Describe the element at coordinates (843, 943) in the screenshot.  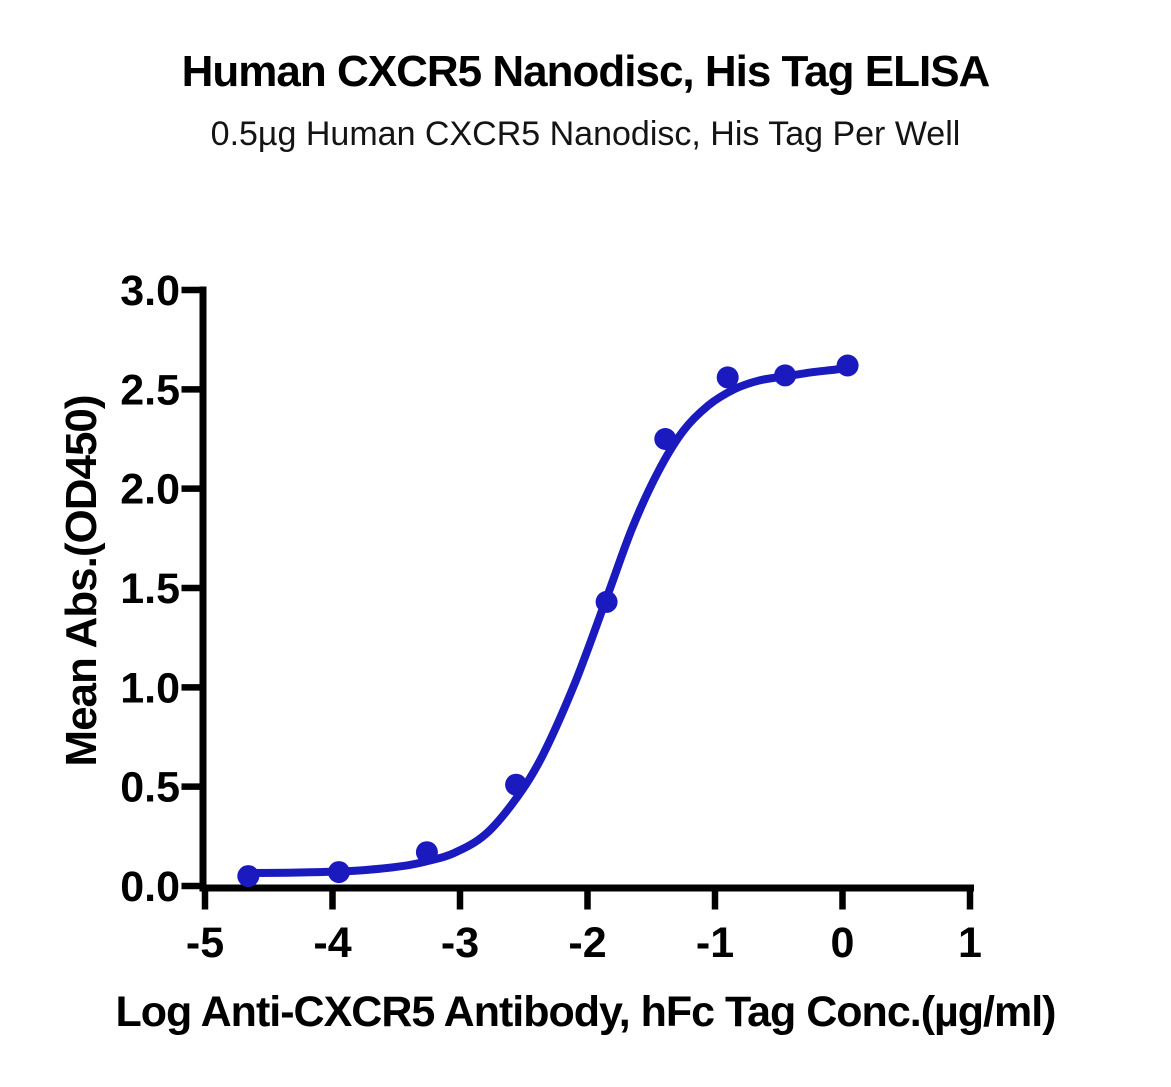
I see `x-tick-label: 0` at that location.